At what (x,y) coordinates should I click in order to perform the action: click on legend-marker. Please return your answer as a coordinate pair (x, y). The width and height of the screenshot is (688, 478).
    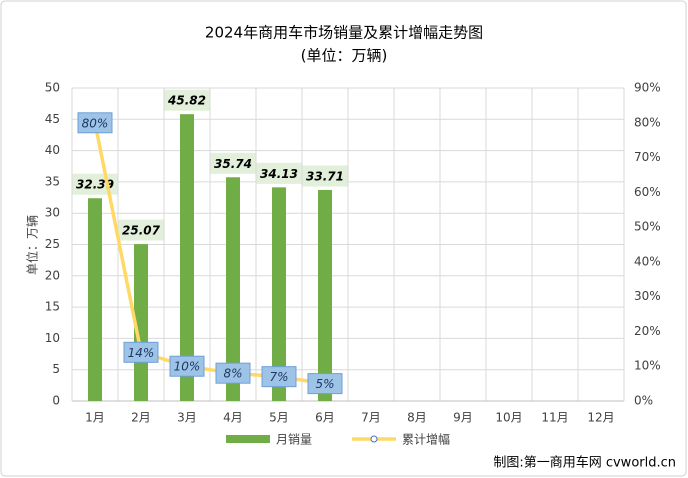
    Looking at the image, I should click on (374, 439).